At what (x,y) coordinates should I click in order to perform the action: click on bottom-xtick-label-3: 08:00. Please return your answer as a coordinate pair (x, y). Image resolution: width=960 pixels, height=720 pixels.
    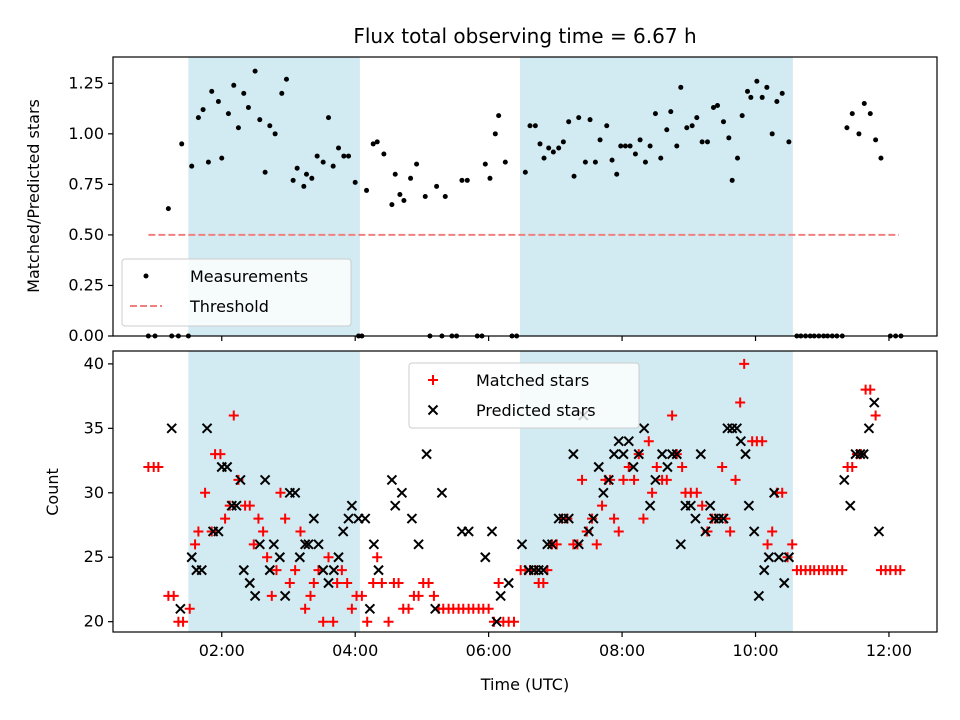
    Looking at the image, I should click on (622, 650).